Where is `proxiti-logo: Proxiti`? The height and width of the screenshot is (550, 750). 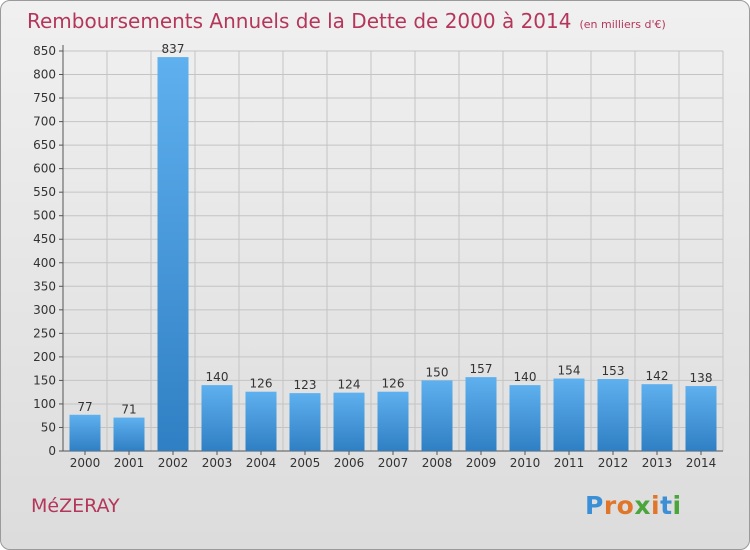
proxiti-logo: Proxiti is located at coordinates (633, 505).